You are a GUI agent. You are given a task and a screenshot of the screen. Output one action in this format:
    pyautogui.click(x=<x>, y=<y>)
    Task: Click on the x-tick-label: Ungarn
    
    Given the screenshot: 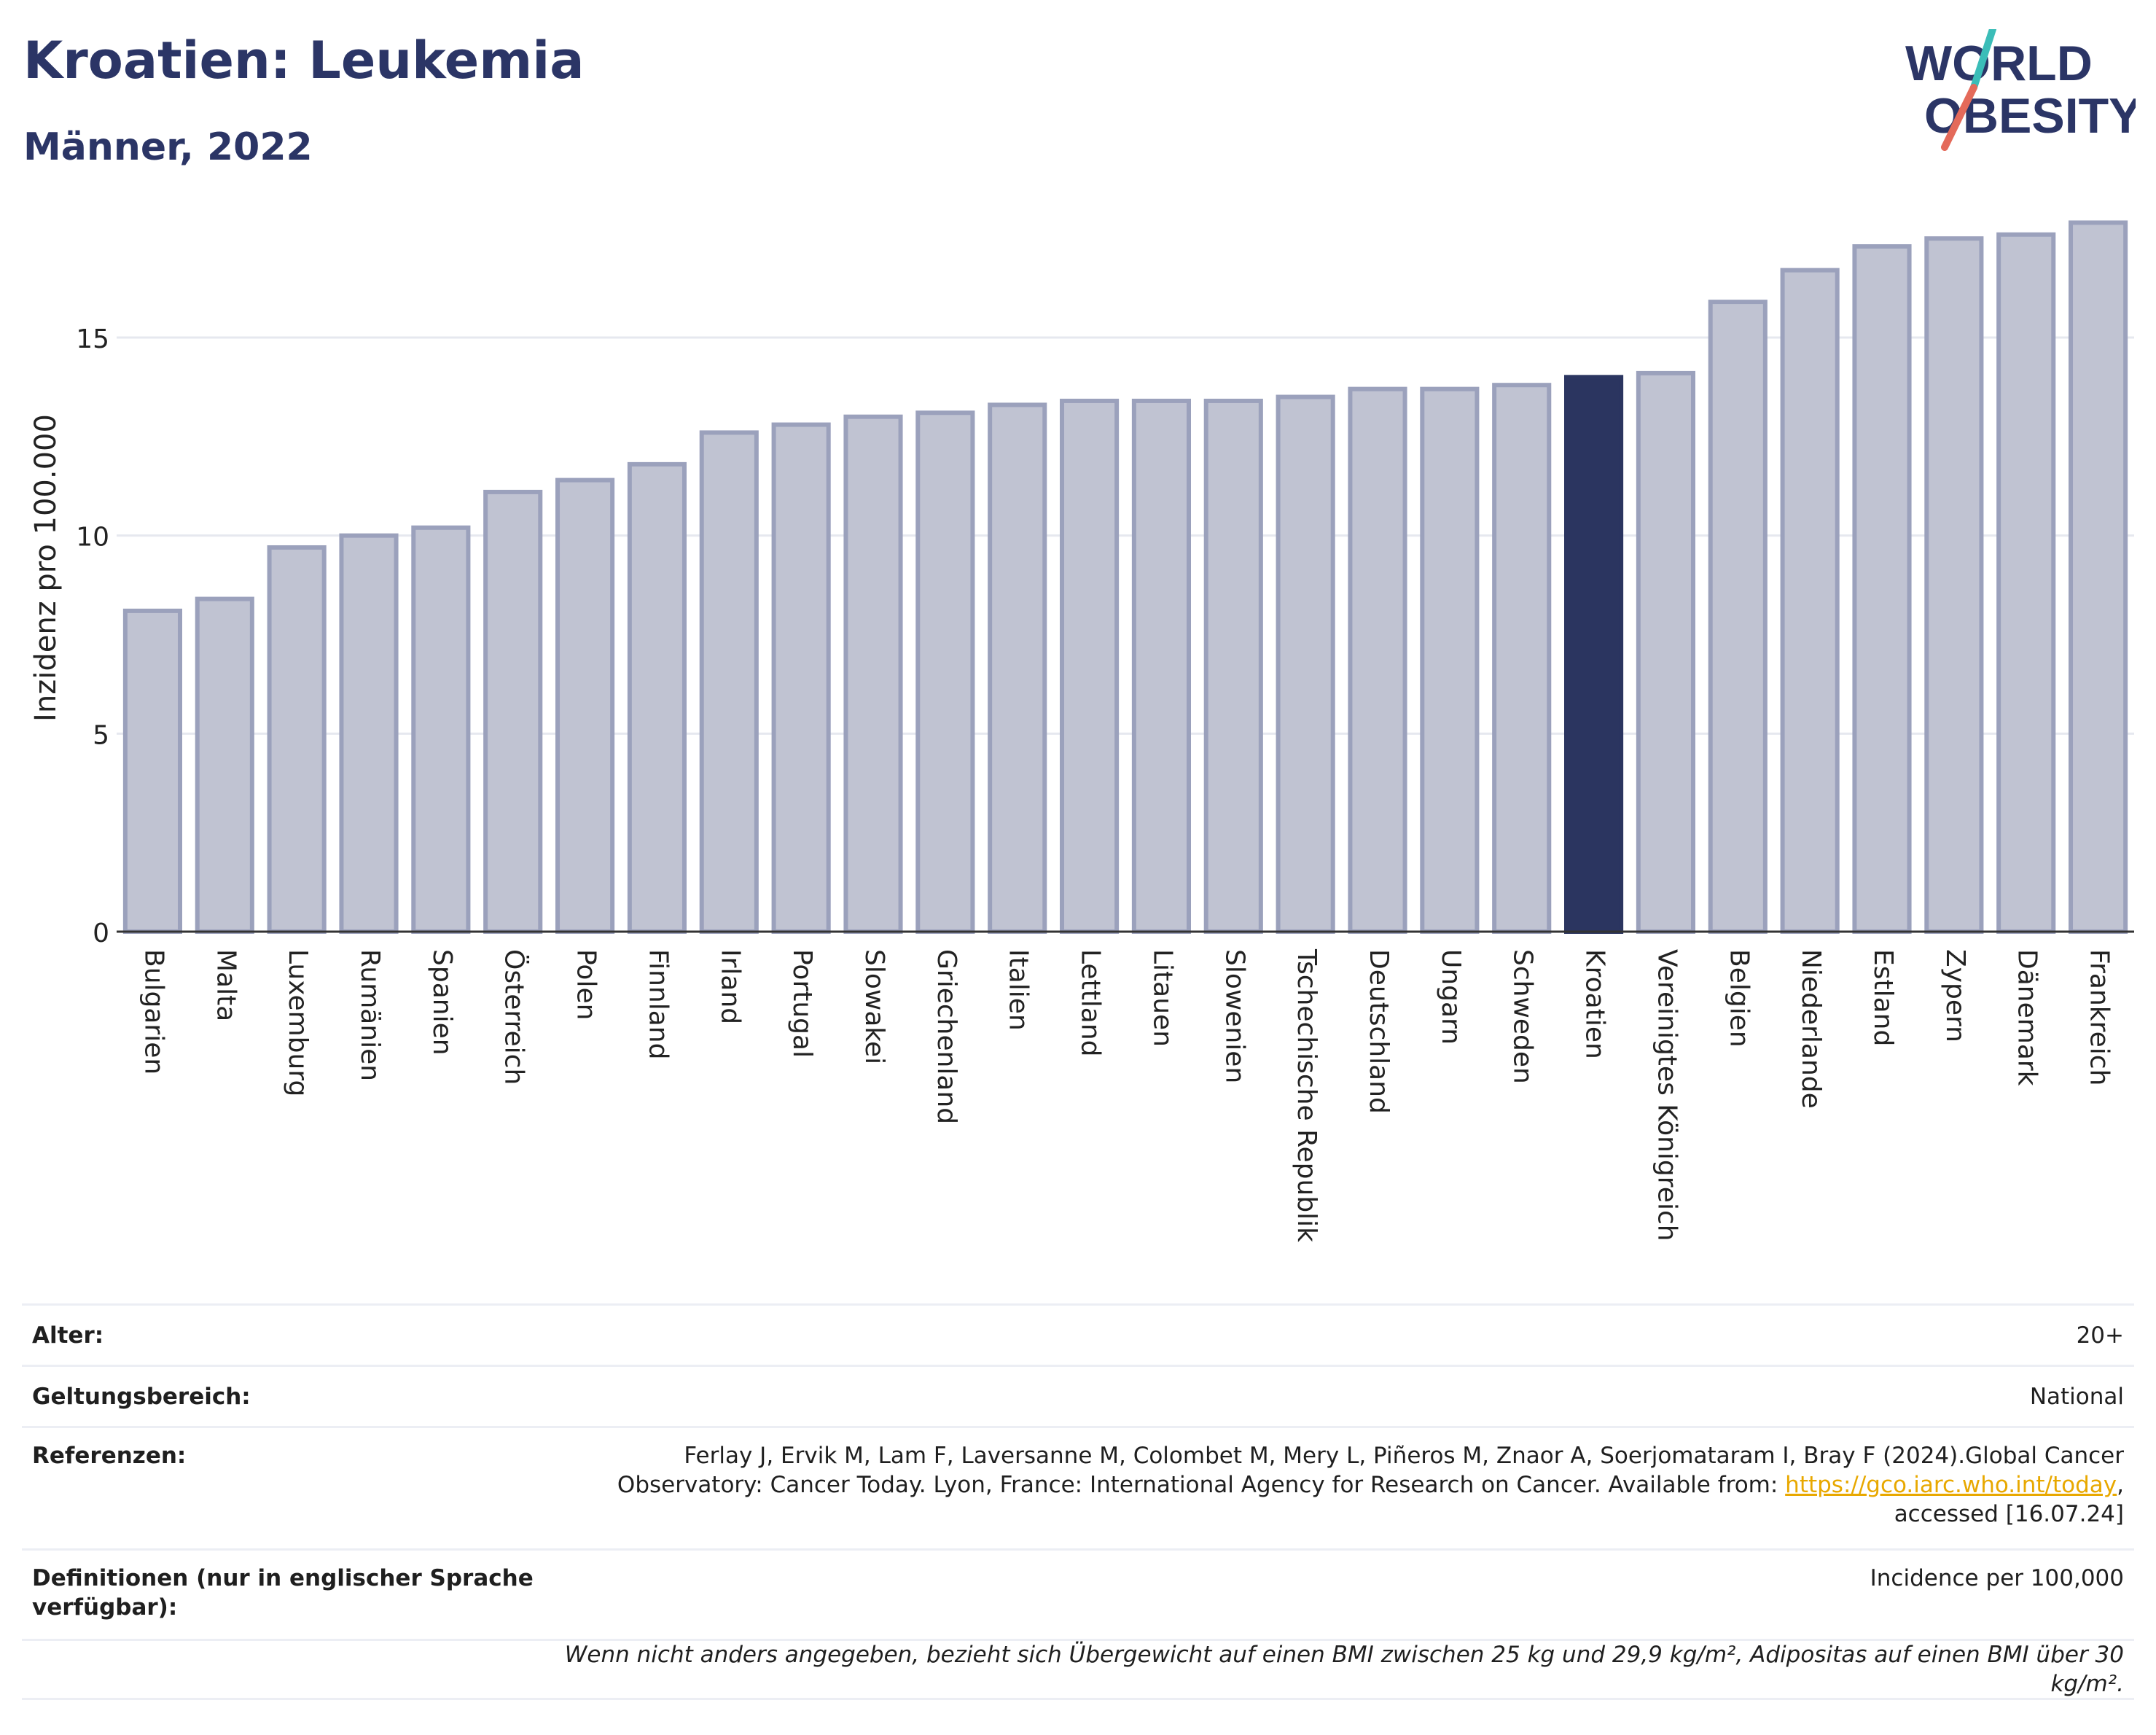 What is the action you would take?
    pyautogui.click(x=1451, y=997)
    